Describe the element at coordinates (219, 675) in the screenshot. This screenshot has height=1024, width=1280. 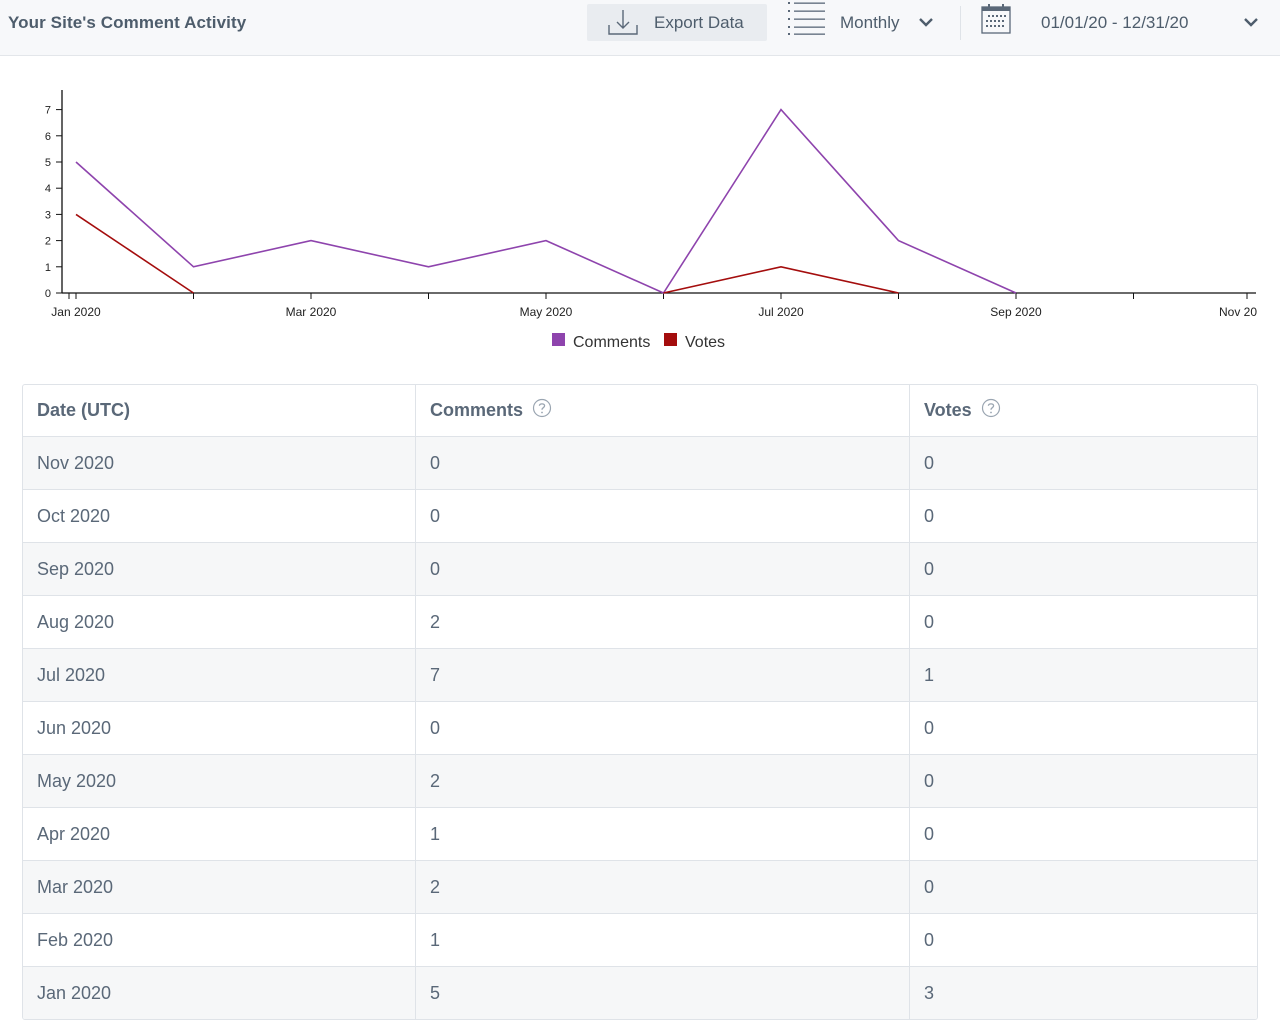
I see `date-cell: Jul 2020` at that location.